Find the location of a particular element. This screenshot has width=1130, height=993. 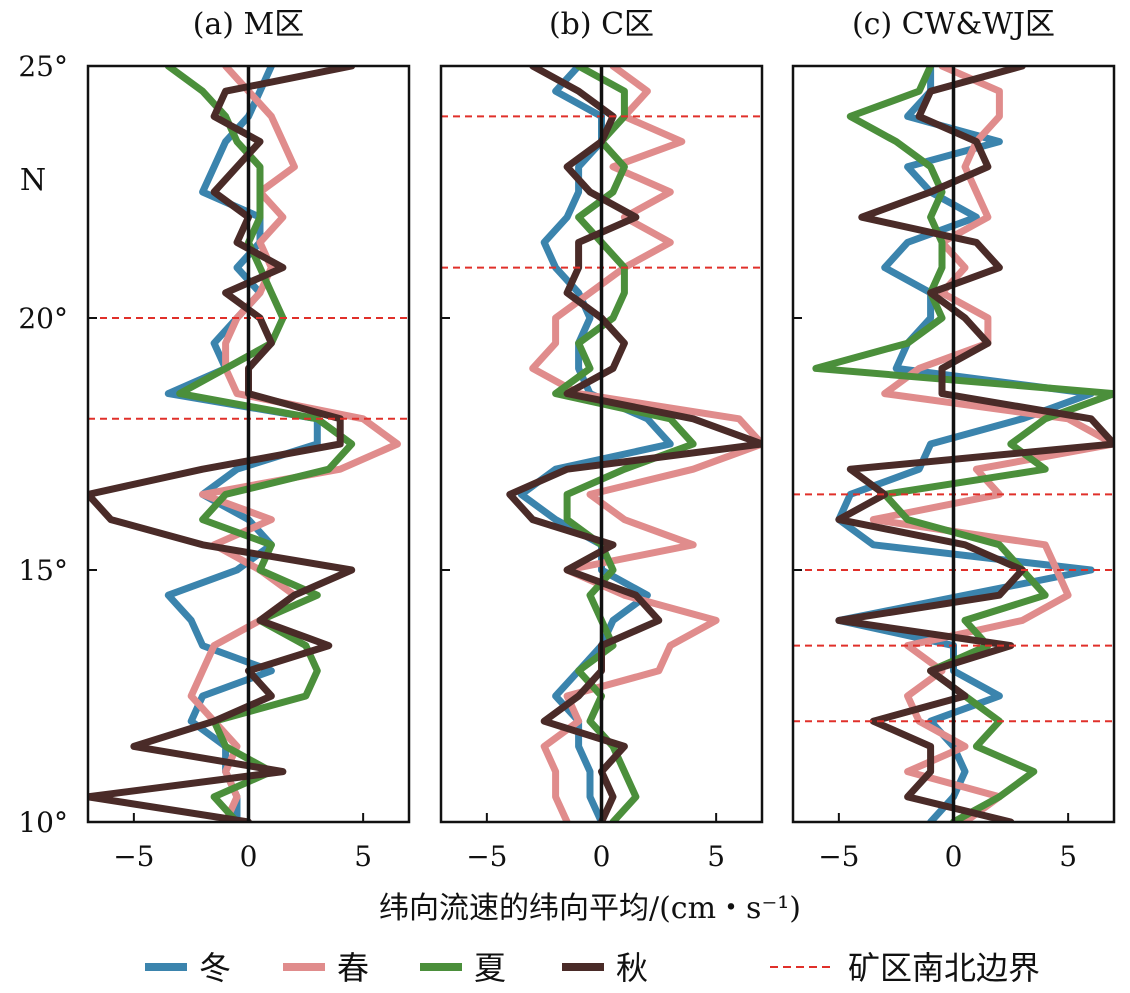

series-line-summer is located at coordinates (260, 444).